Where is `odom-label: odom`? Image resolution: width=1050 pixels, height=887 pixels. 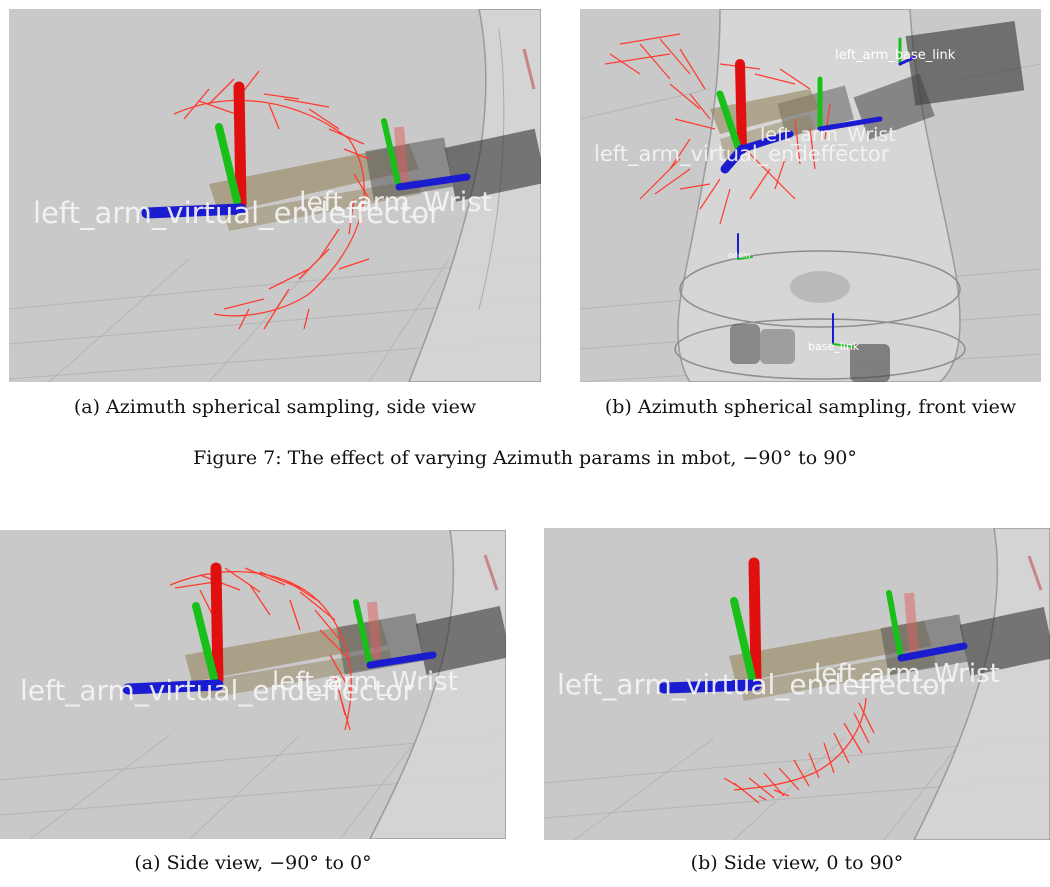
odom-label: odom is located at coordinates (739, 255).